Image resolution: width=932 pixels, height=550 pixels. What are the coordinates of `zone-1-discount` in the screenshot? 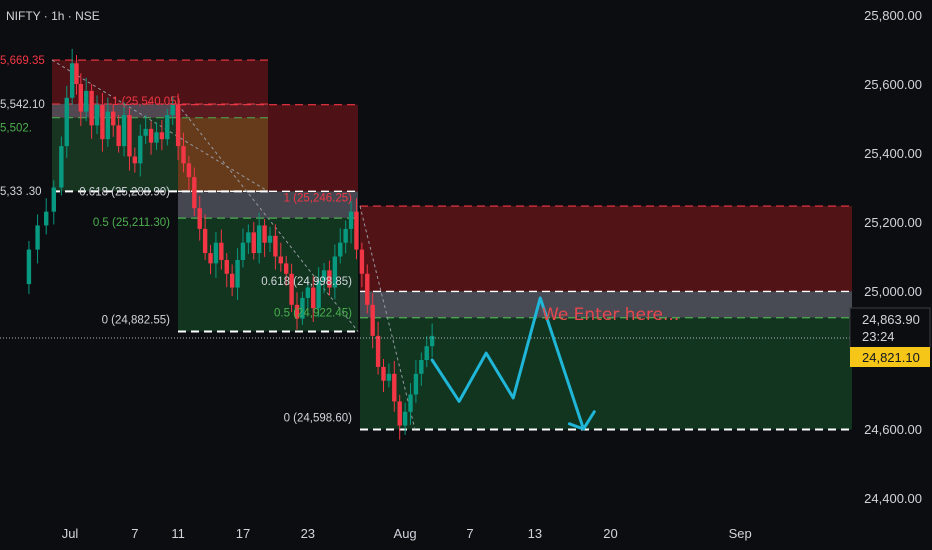 It's located at (115, 154).